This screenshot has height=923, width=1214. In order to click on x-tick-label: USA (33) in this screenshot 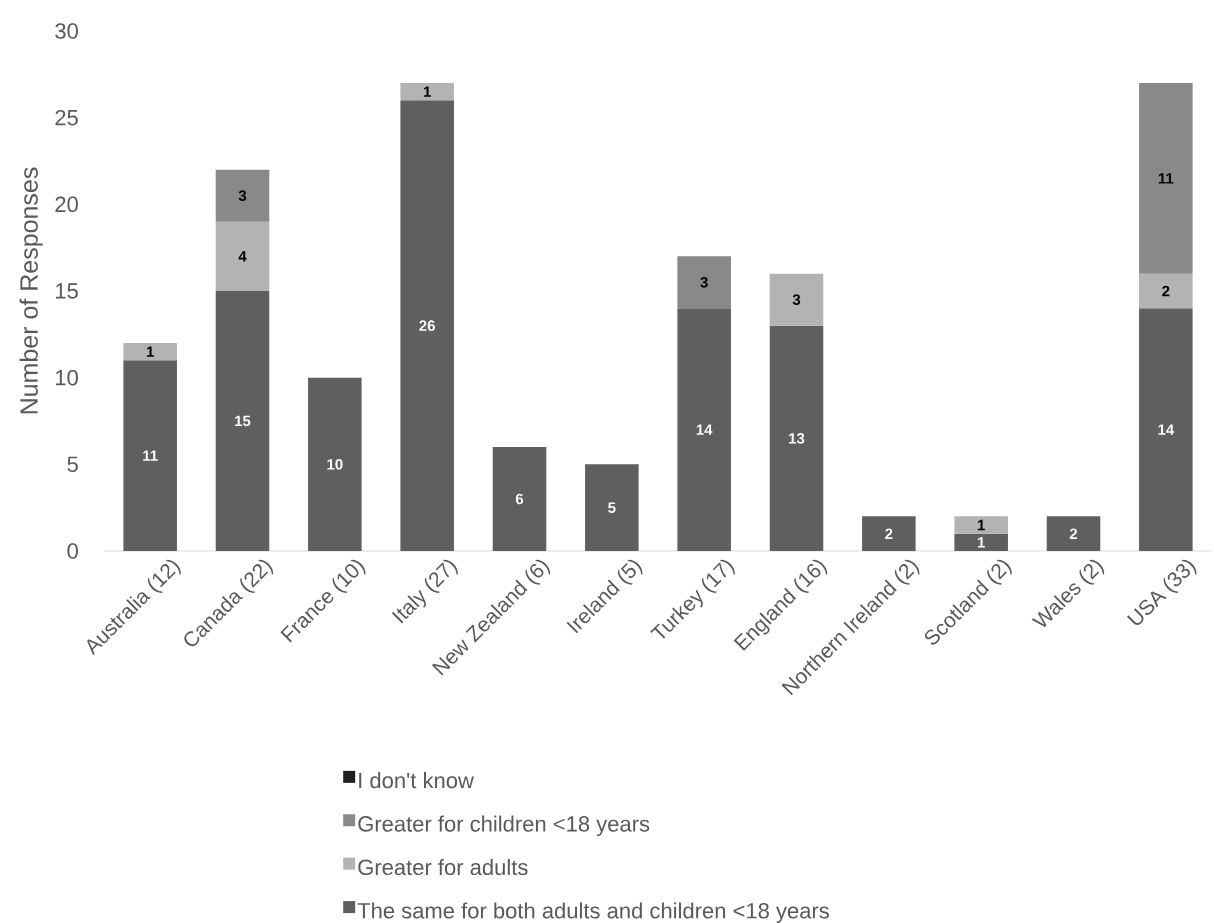, I will do `click(1161, 592)`.